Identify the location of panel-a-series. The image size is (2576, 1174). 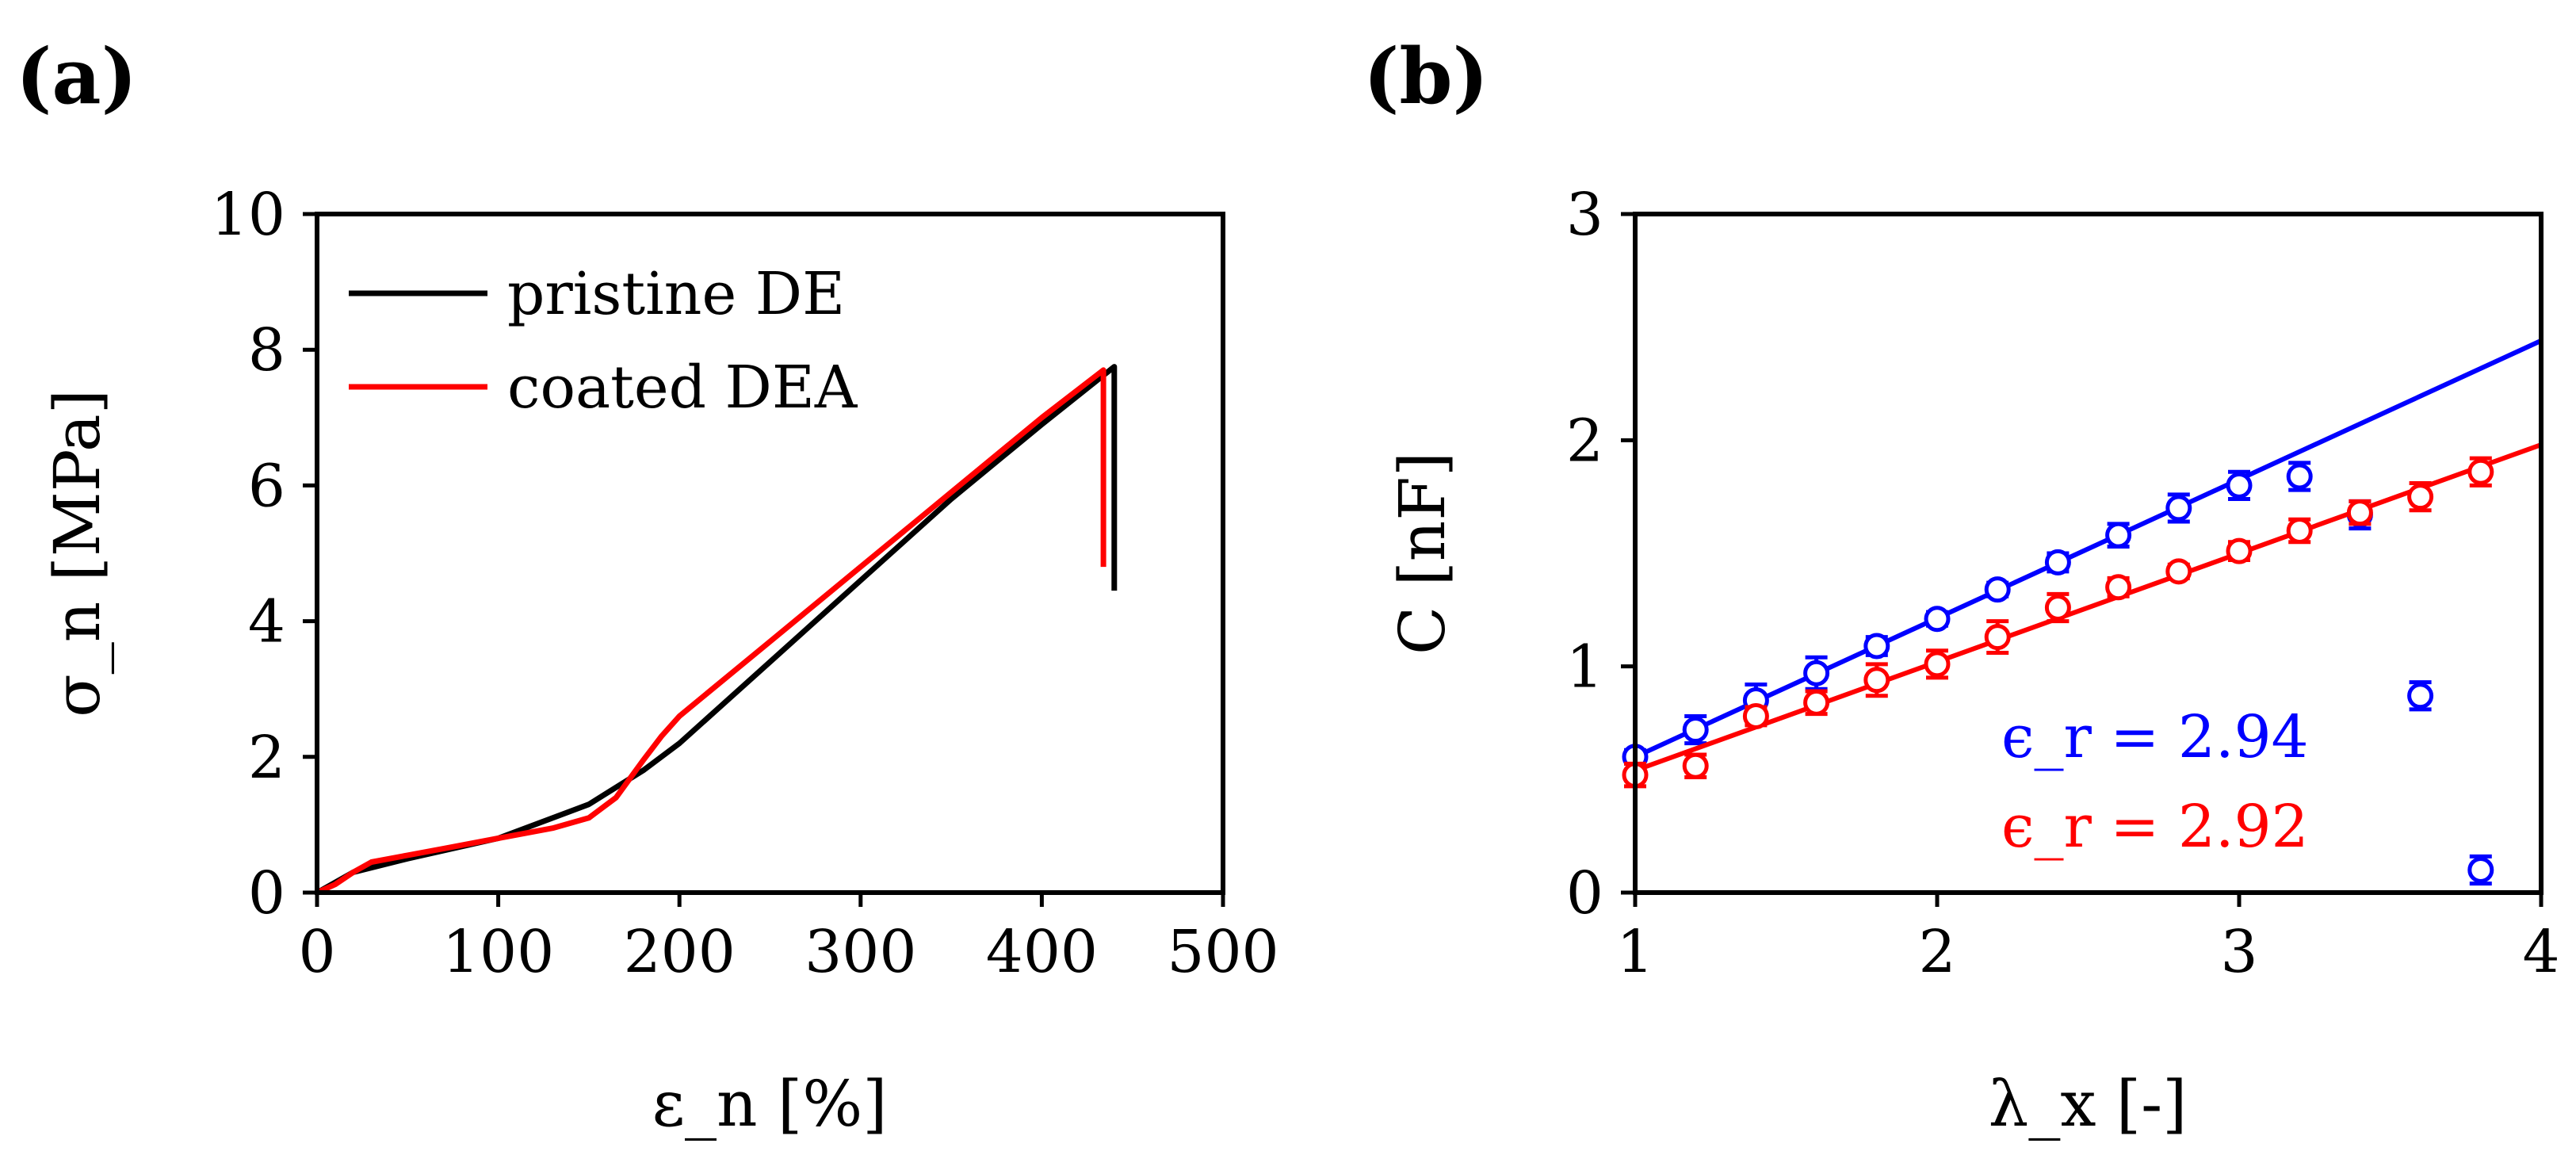
(716, 630).